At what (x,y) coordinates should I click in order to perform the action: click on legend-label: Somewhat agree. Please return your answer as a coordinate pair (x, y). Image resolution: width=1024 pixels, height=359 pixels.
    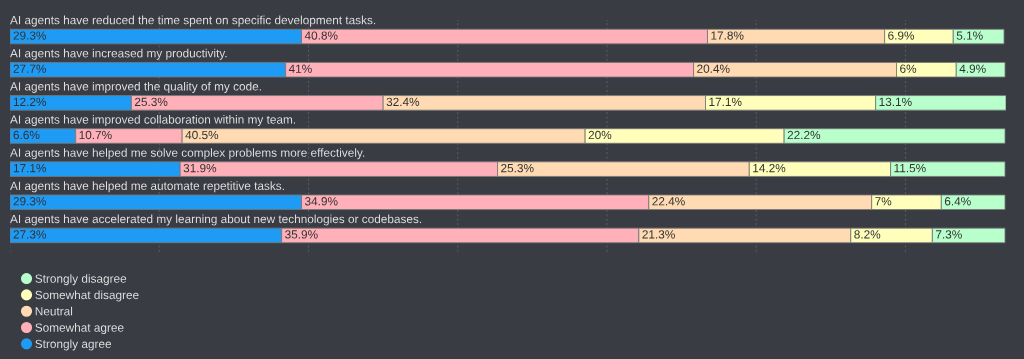
    Looking at the image, I should click on (79, 329).